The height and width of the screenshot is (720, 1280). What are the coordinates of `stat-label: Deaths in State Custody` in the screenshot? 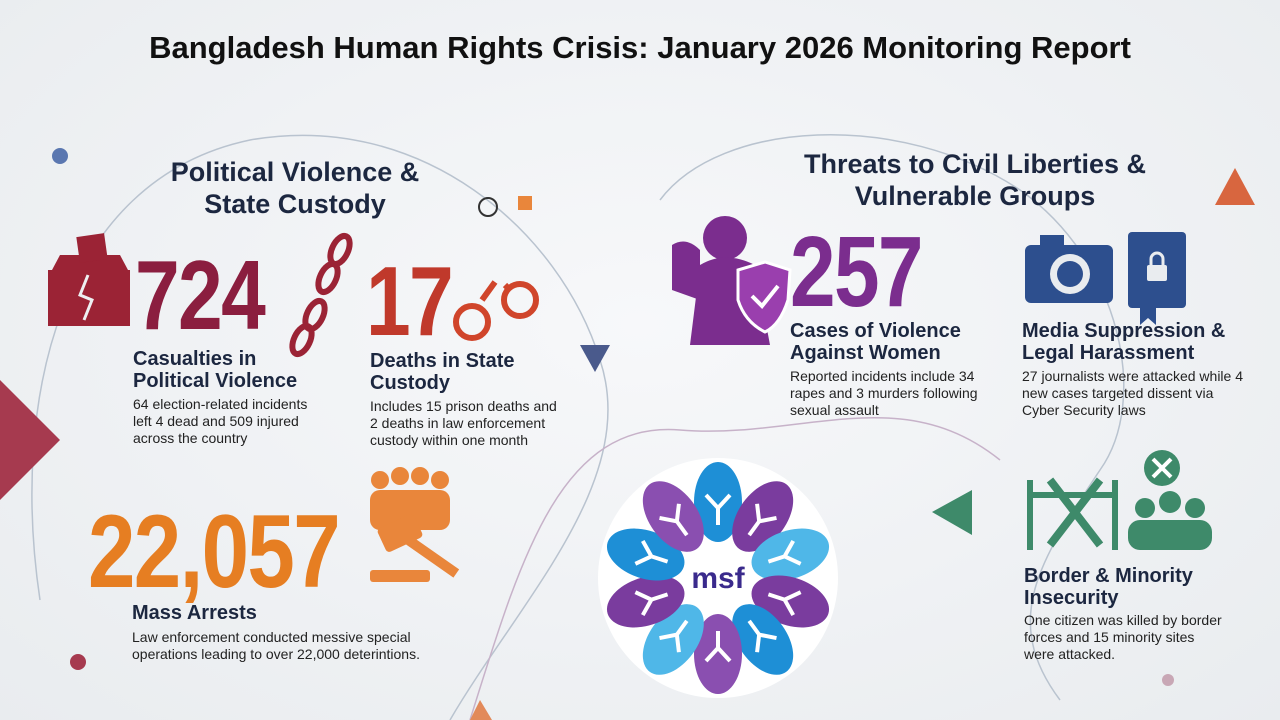 It's located at (442, 372).